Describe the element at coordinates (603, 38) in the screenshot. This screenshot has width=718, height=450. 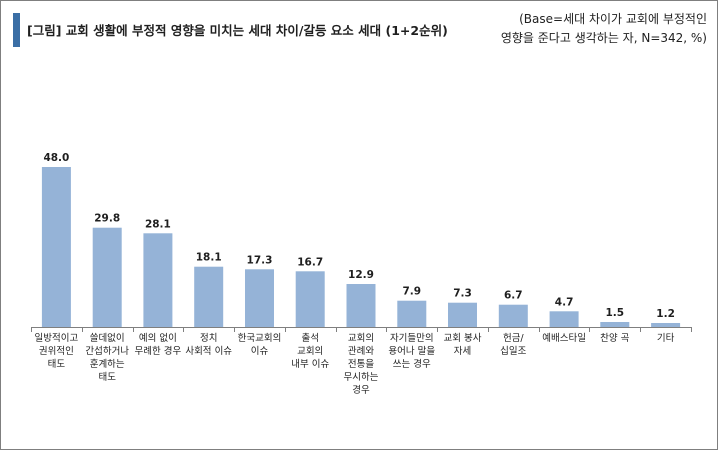
I see `base-note-line-2: 영향을 준다고 생각하는 자, N=342, %)` at that location.